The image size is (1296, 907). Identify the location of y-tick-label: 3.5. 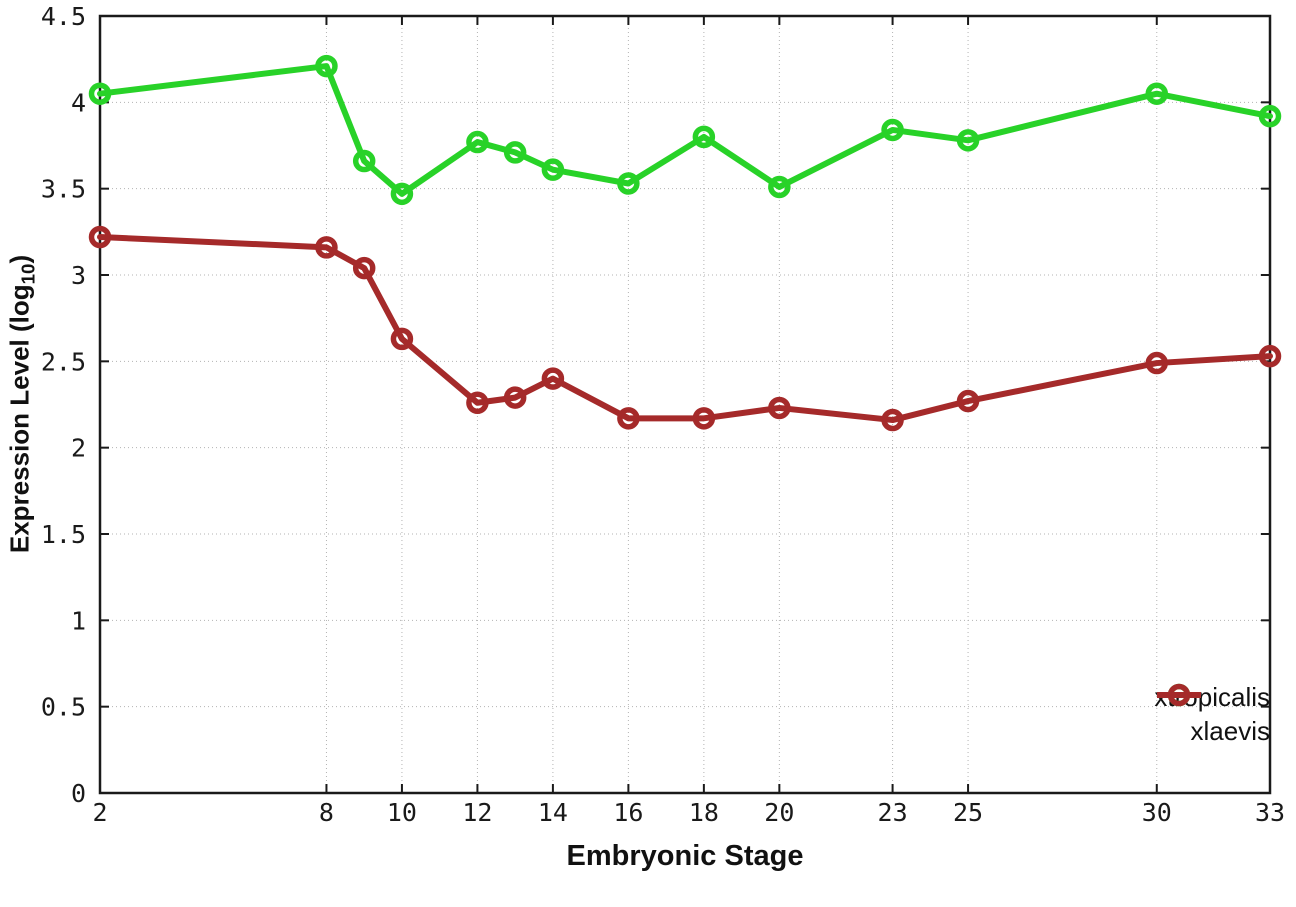
(63, 189).